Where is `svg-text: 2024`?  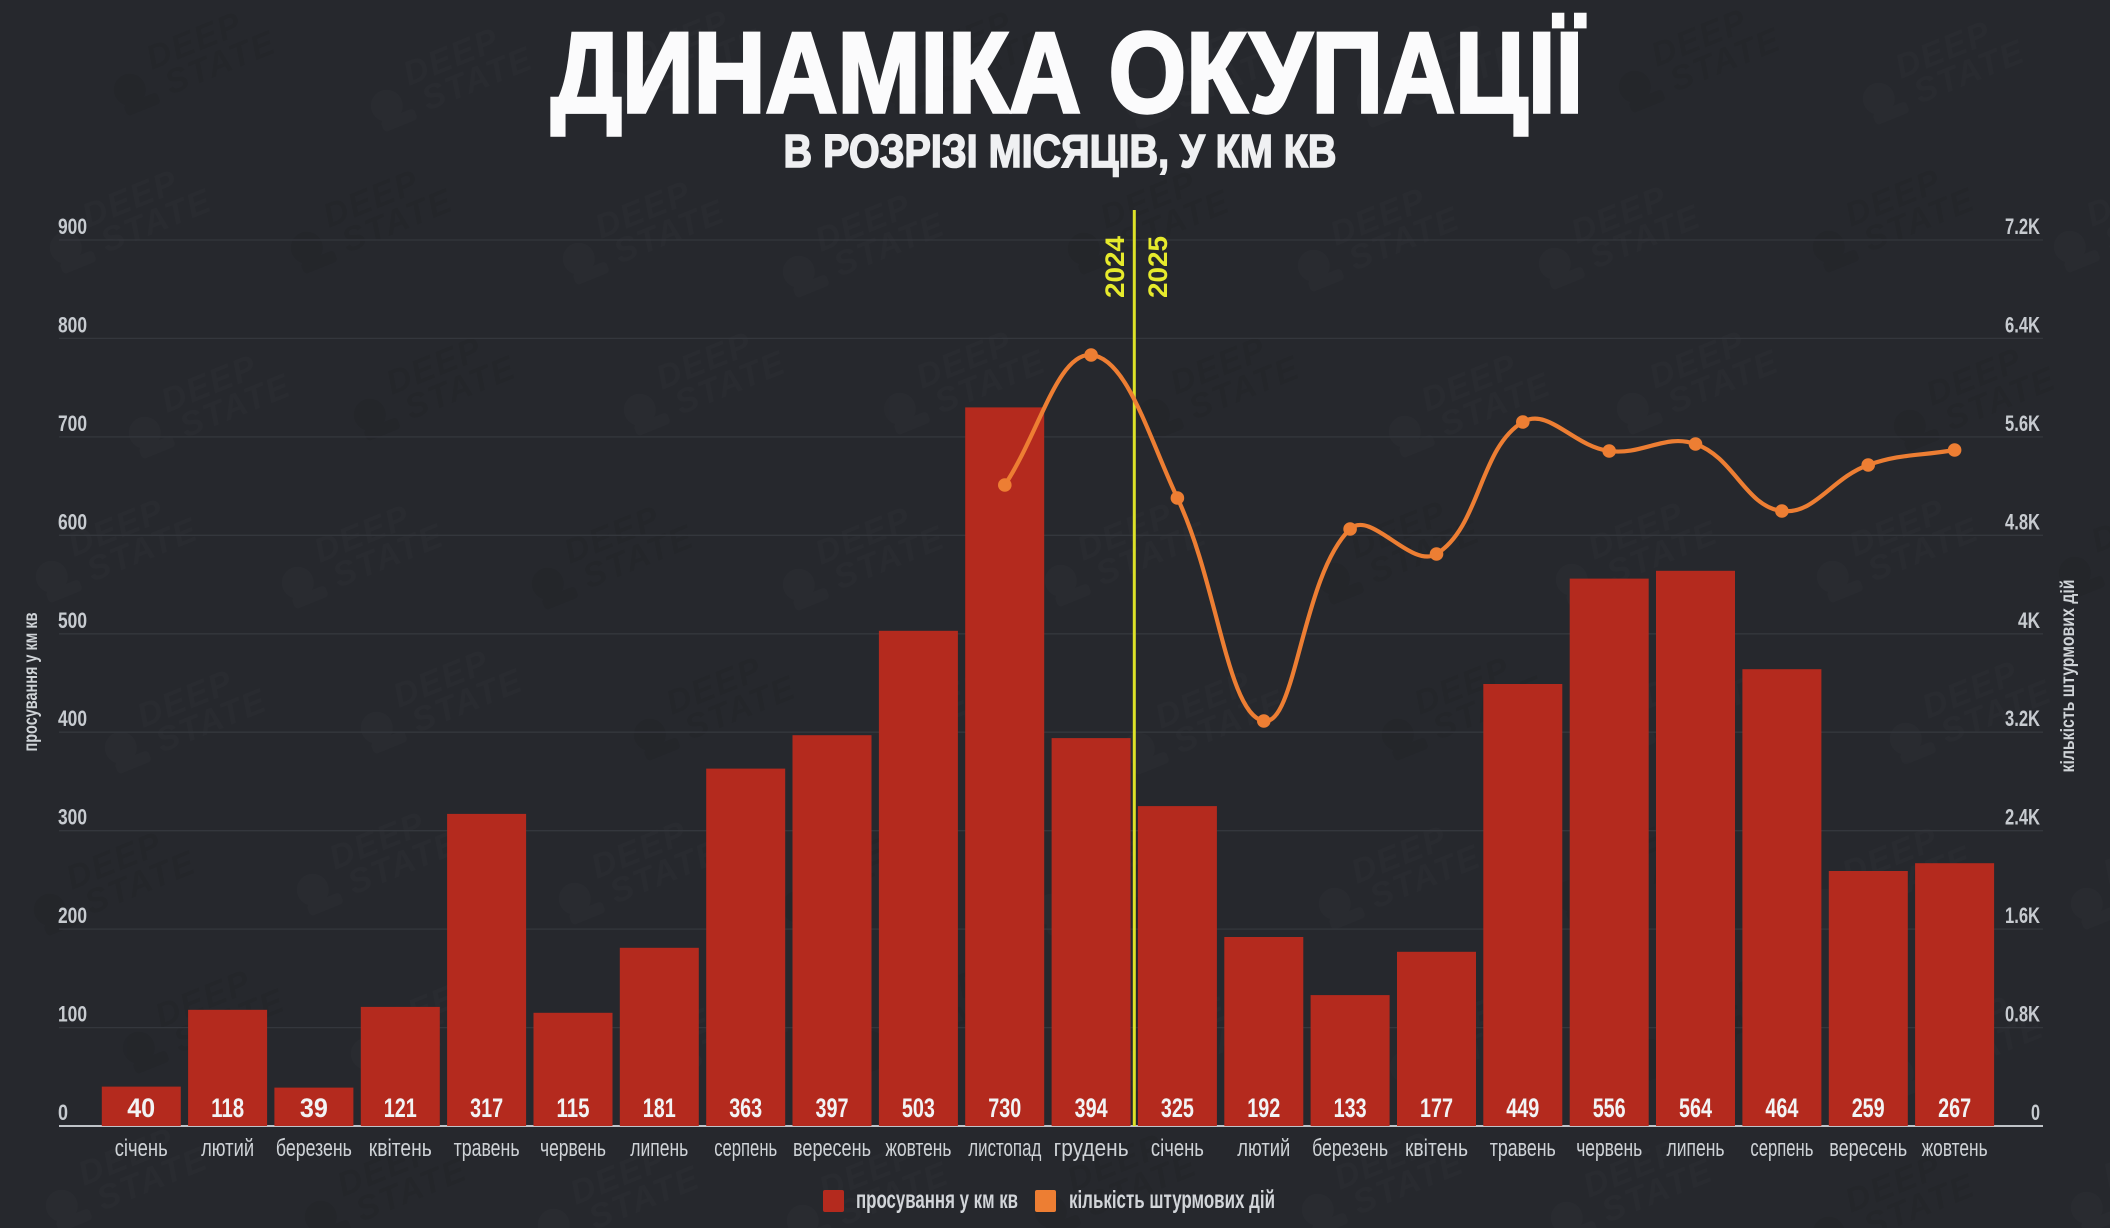 svg-text: 2024 is located at coordinates (1115, 267).